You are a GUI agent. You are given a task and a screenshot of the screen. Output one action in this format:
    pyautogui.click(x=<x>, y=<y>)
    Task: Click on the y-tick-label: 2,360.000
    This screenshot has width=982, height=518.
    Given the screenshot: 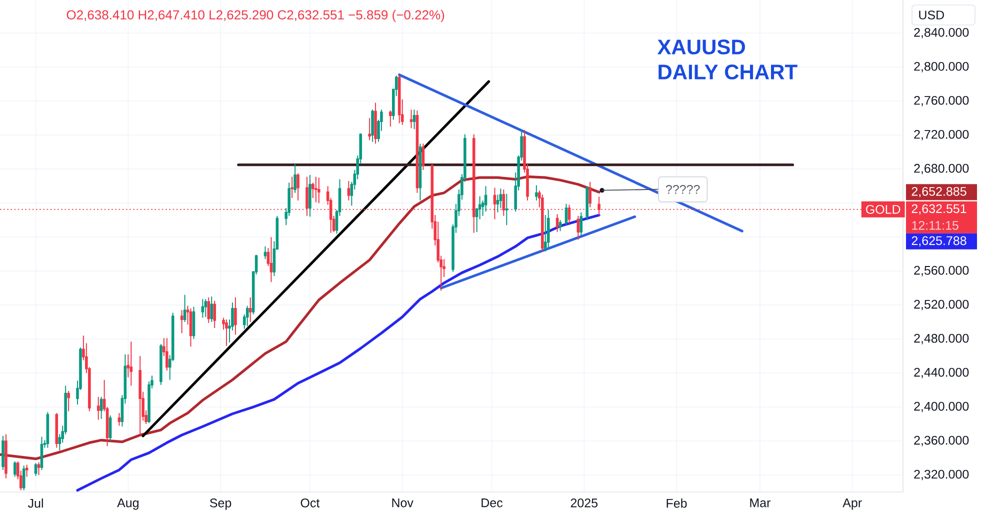 What is the action you would take?
    pyautogui.click(x=941, y=441)
    